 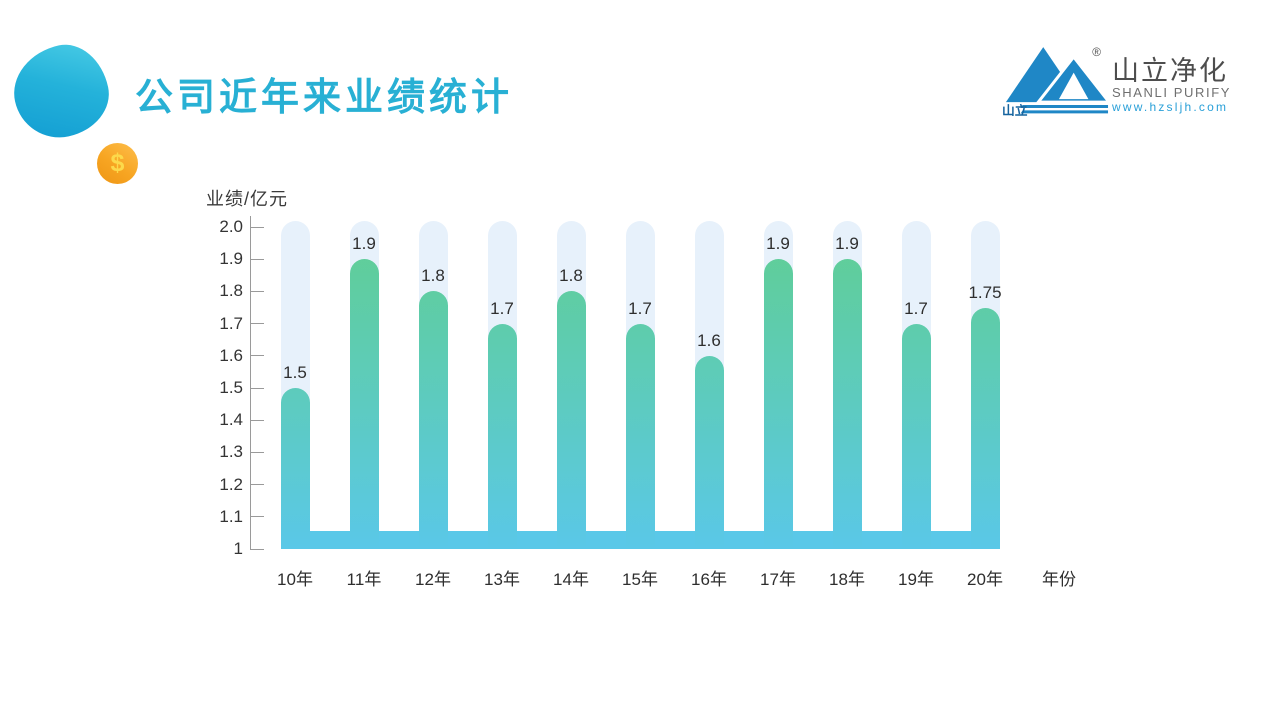 I want to click on y-tick-label: 1, so click(x=238, y=548).